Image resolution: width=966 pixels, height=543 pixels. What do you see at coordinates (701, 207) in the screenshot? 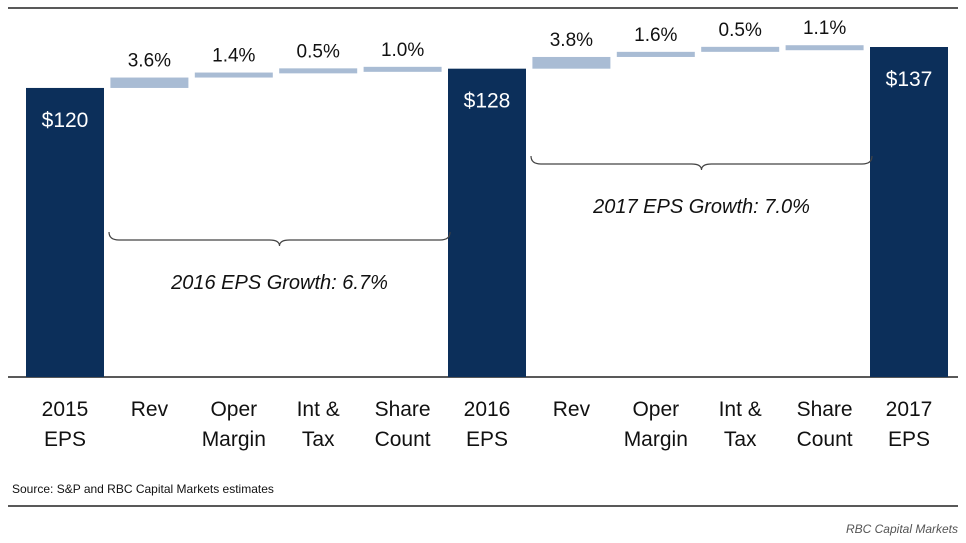
I see `growth-annotation: 2017 EPS Growth: 7.0%` at bounding box center [701, 207].